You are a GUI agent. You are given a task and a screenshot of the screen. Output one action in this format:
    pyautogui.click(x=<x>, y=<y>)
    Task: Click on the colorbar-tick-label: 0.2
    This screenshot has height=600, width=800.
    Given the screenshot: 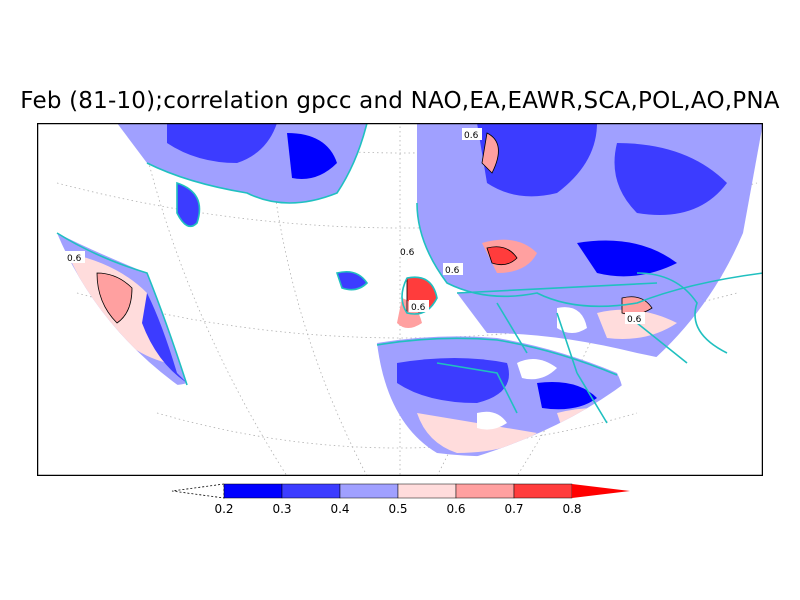 What is the action you would take?
    pyautogui.click(x=223, y=509)
    